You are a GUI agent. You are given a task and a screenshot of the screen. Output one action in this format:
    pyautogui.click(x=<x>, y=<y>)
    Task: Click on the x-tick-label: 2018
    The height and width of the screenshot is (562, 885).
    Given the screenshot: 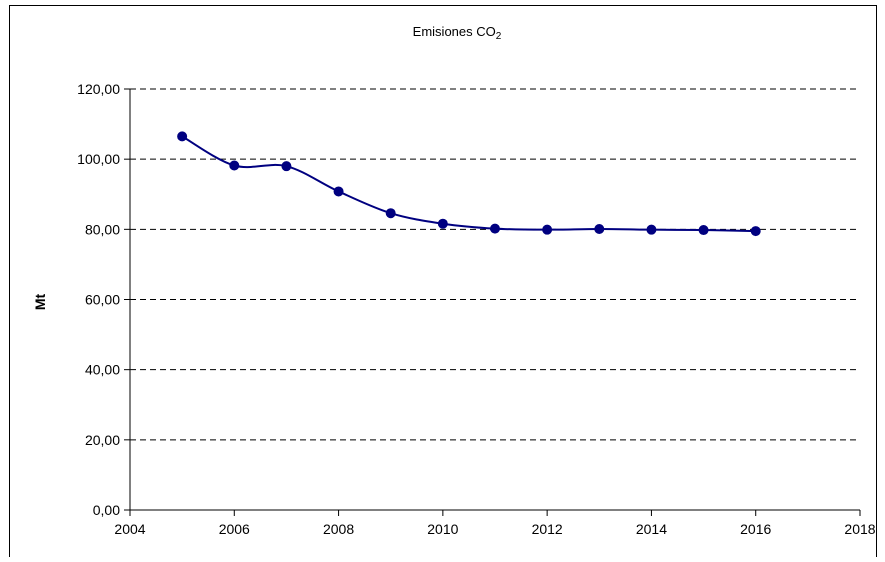 What is the action you would take?
    pyautogui.click(x=859, y=529)
    